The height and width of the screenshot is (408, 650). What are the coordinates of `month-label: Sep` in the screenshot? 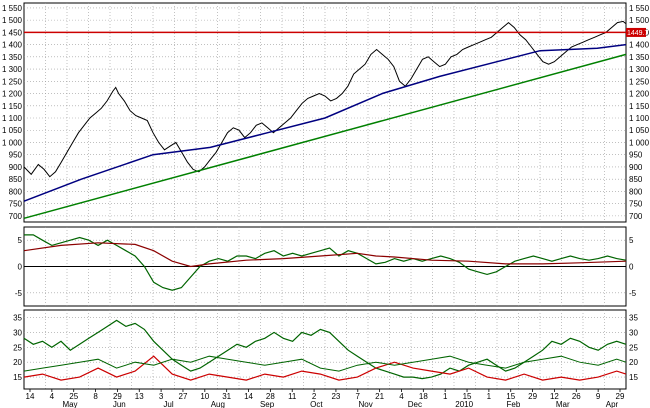 It's located at (267, 404).